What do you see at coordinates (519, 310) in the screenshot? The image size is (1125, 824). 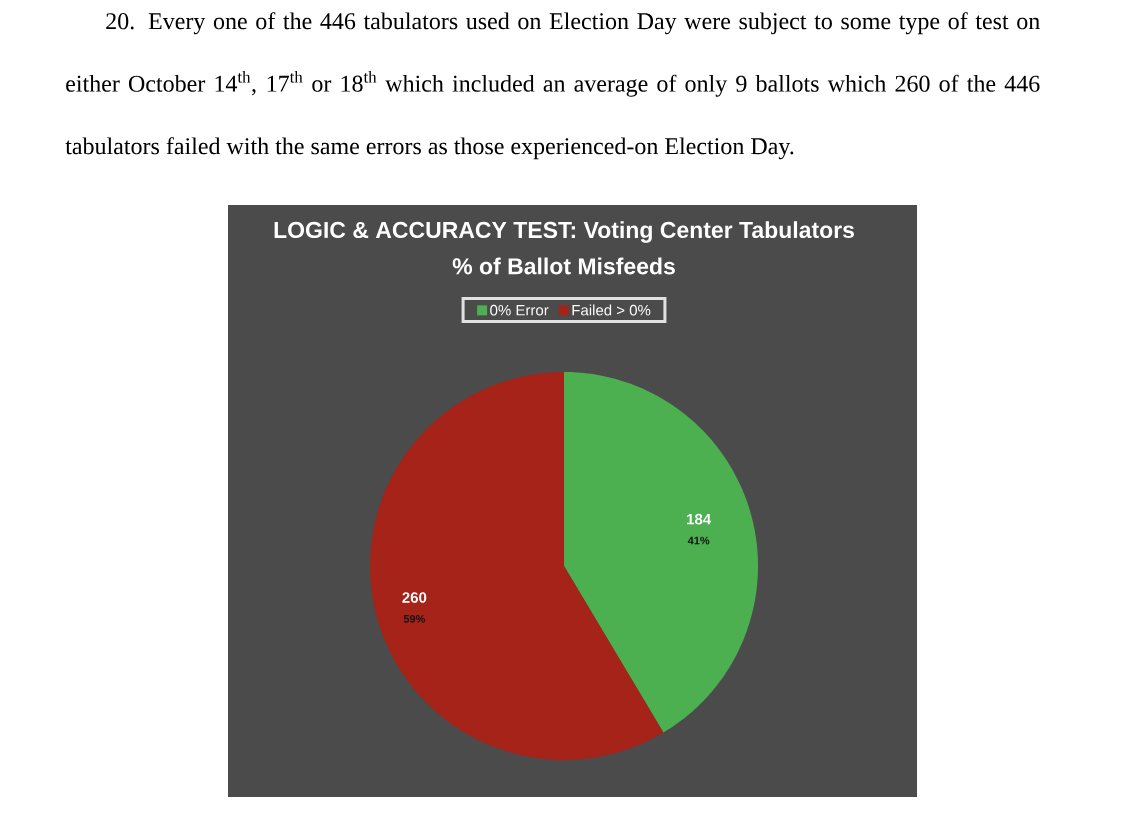 I see `legend-label: 0% Error` at bounding box center [519, 310].